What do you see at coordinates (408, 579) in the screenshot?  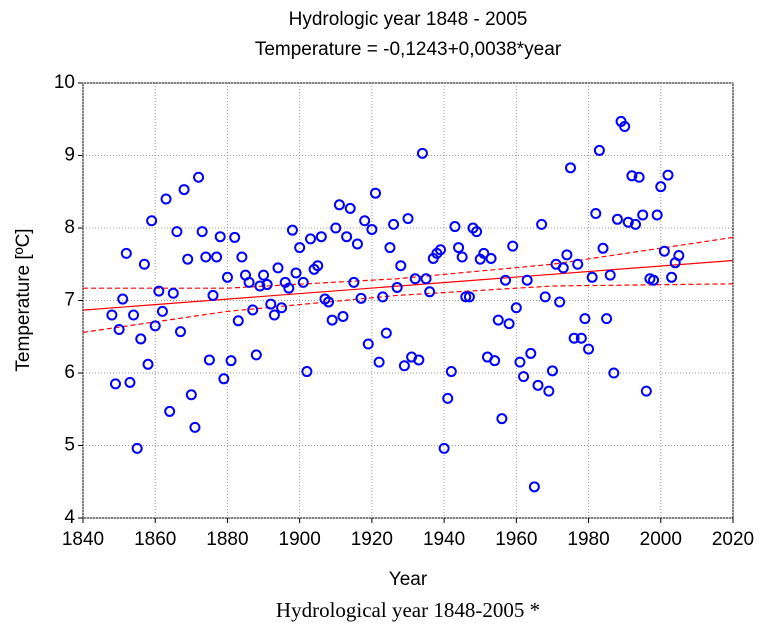 I see `x-axis-label: Year` at bounding box center [408, 579].